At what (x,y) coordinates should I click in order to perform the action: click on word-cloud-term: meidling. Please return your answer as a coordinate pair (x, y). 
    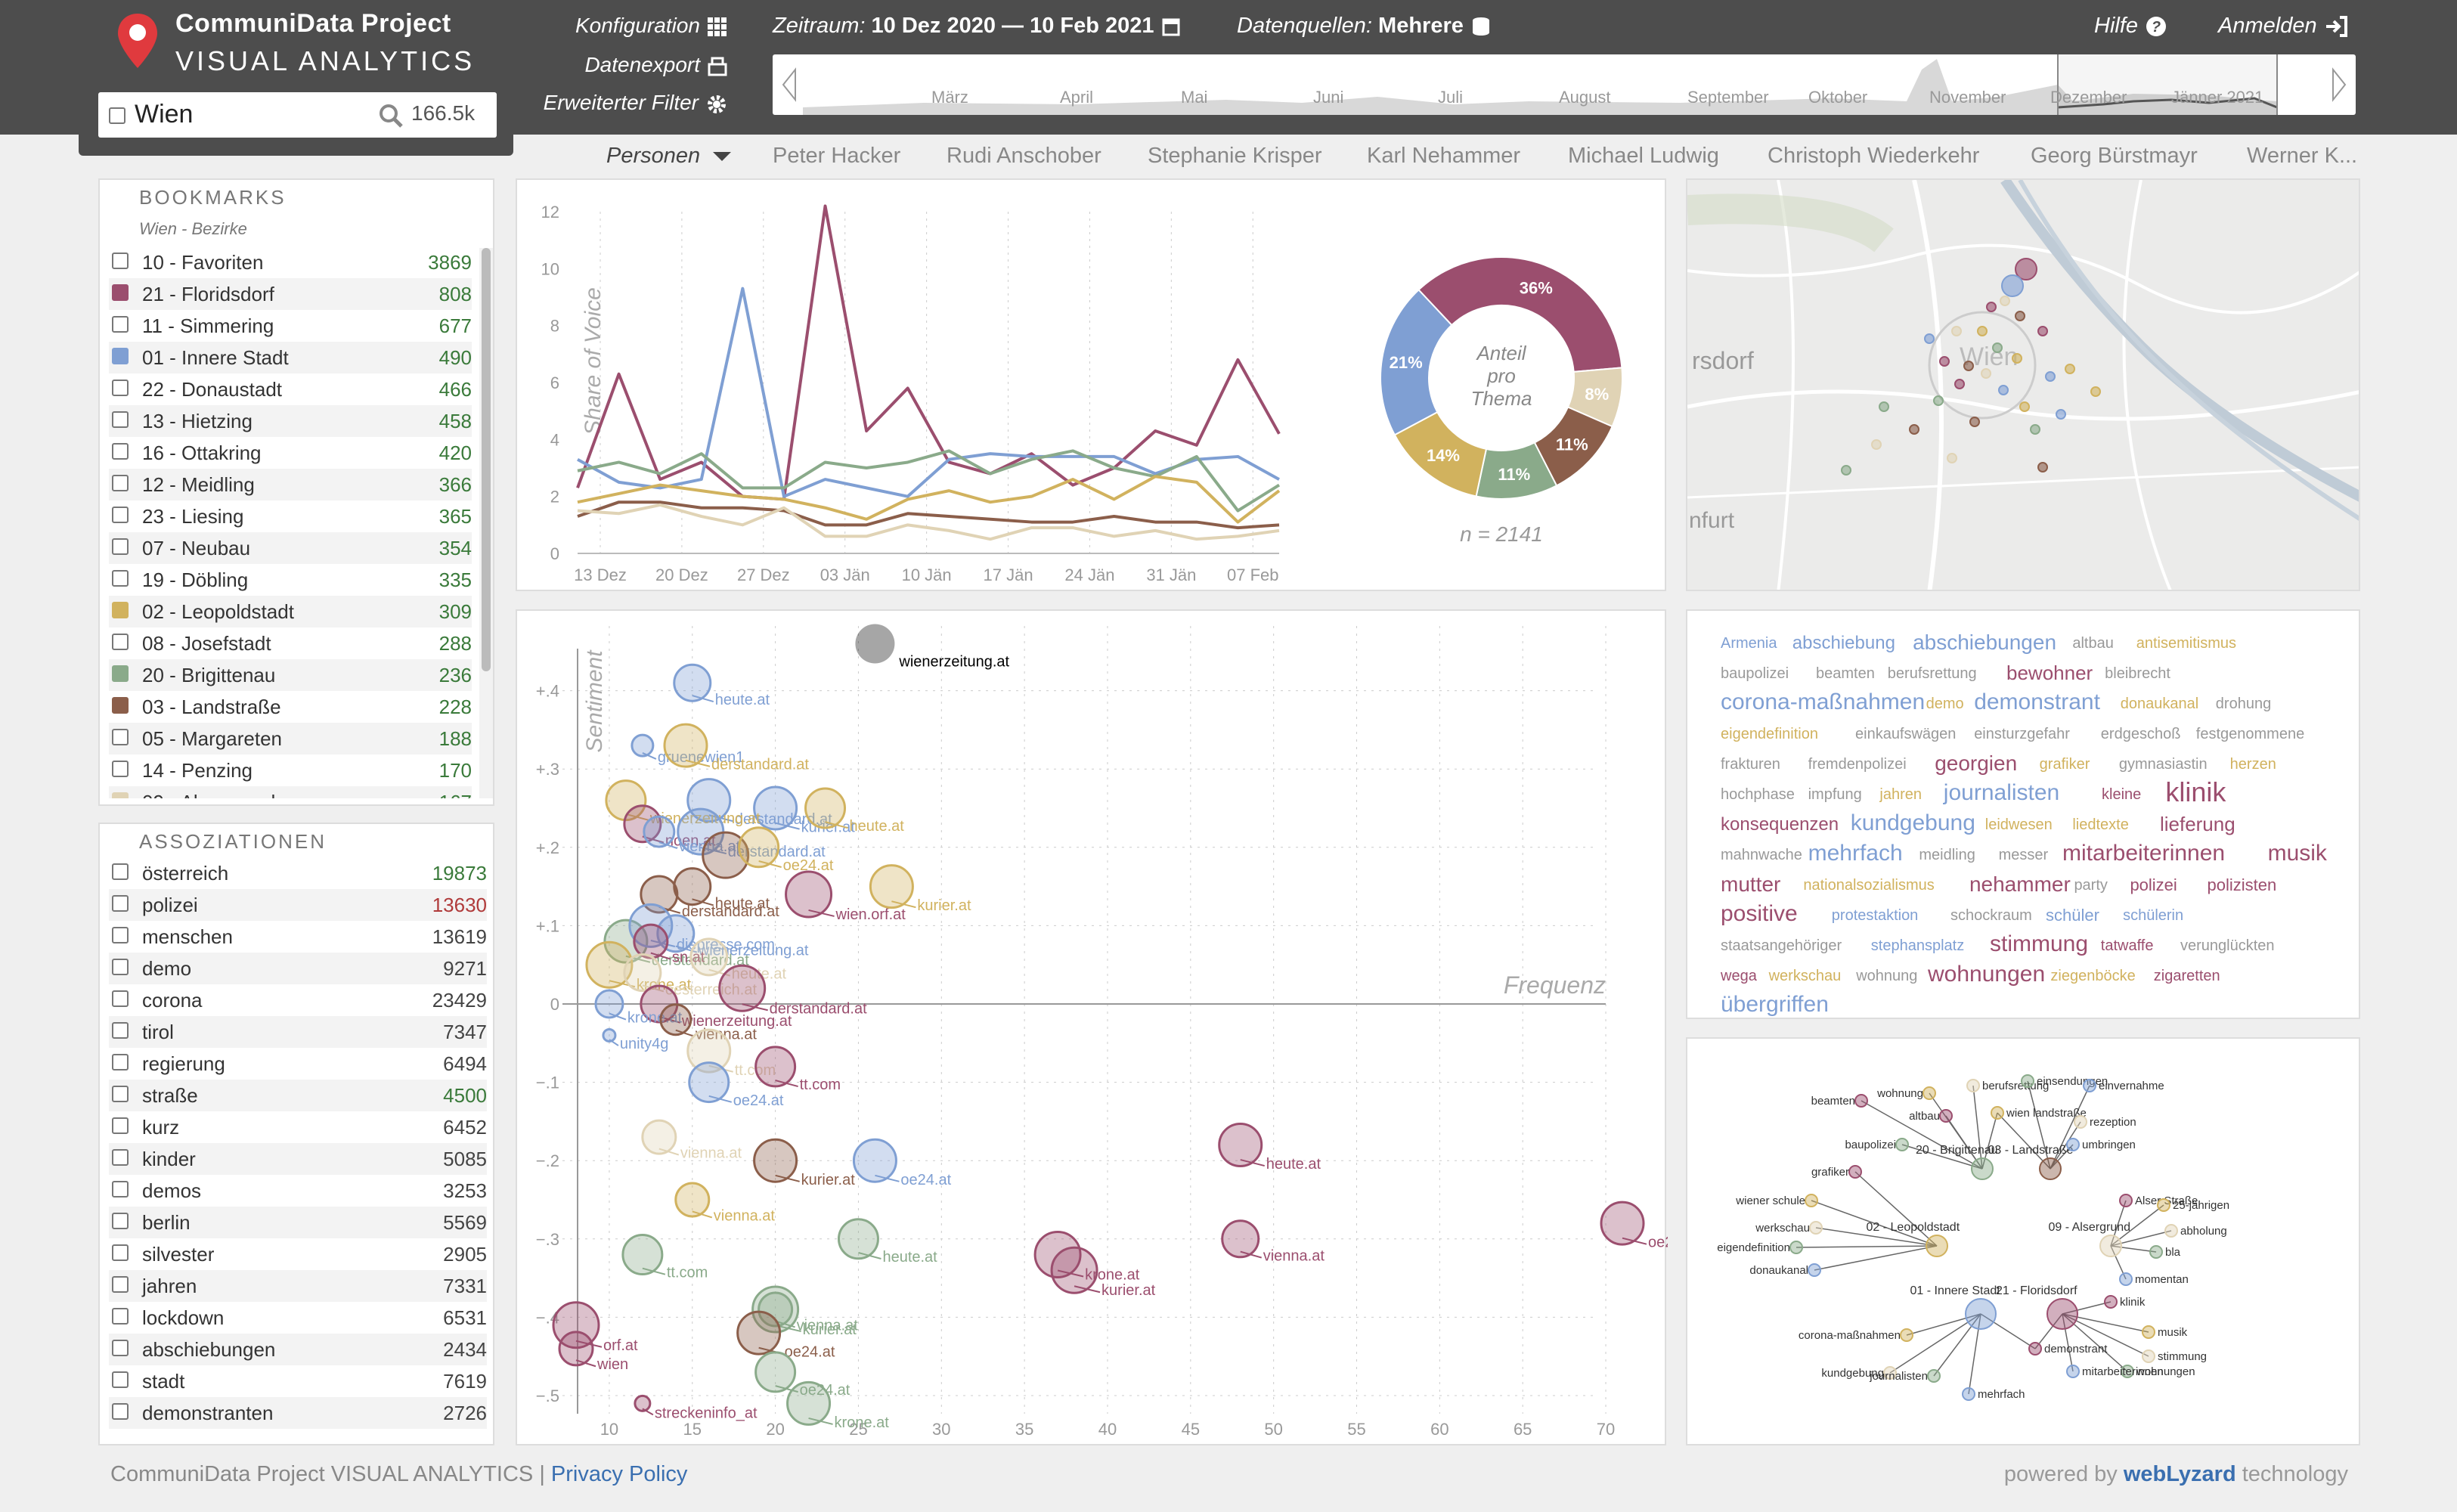
    Looking at the image, I should click on (1947, 855).